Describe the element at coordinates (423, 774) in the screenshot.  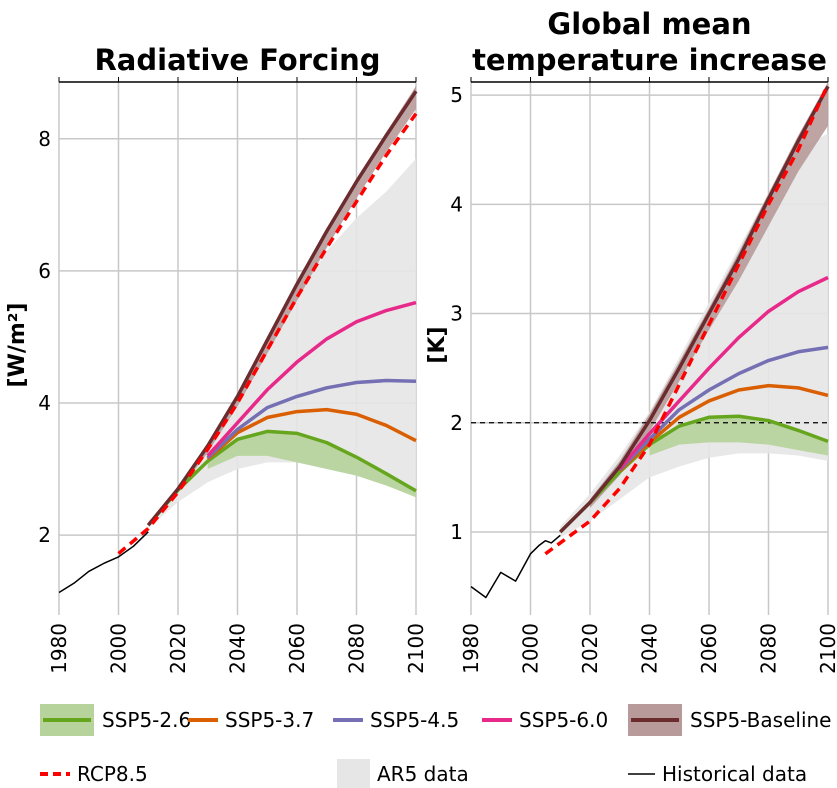
I see `legend-label: AR5 data` at that location.